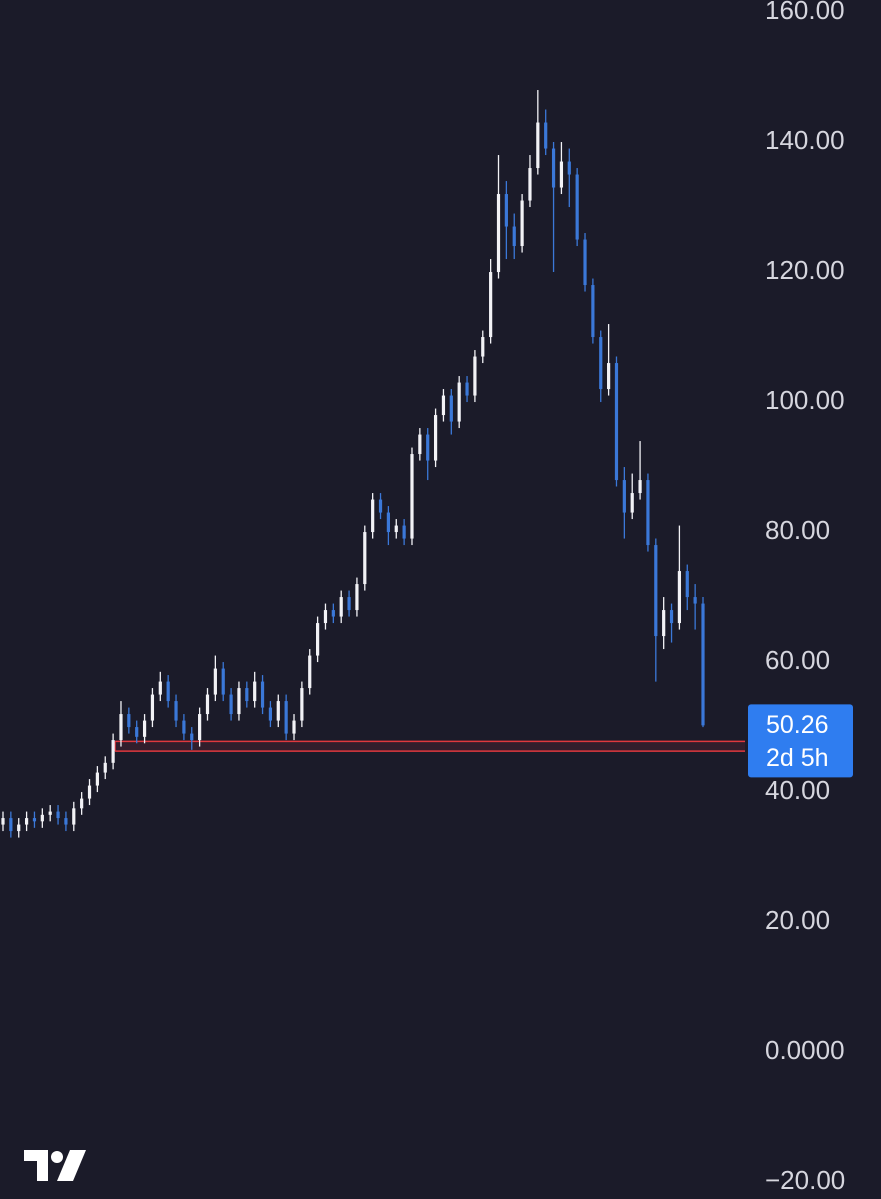 The width and height of the screenshot is (881, 1199). What do you see at coordinates (797, 530) in the screenshot?
I see `y-tick-label: 80.00` at bounding box center [797, 530].